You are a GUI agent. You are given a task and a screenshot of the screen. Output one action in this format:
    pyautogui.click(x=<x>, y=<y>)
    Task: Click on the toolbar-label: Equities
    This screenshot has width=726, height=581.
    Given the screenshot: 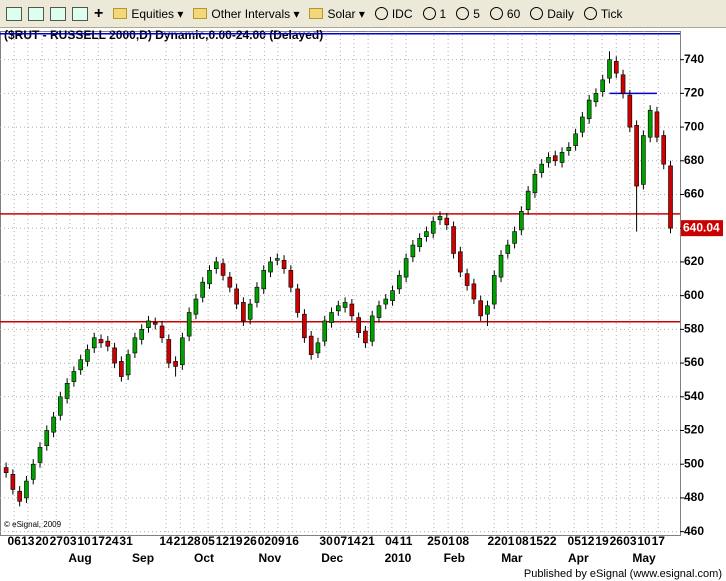 What is the action you would take?
    pyautogui.click(x=153, y=13)
    